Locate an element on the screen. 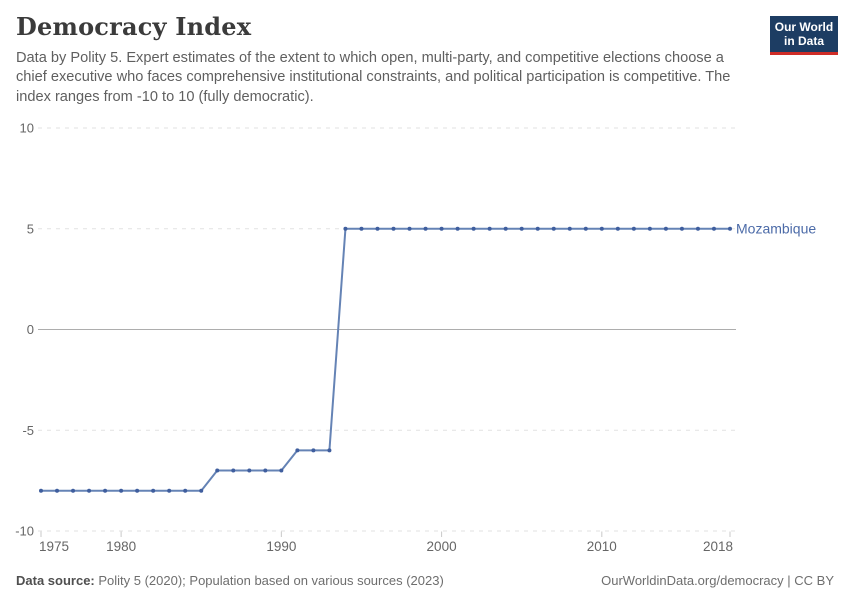  series-label-layer: Mozambique is located at coordinates (776, 228).